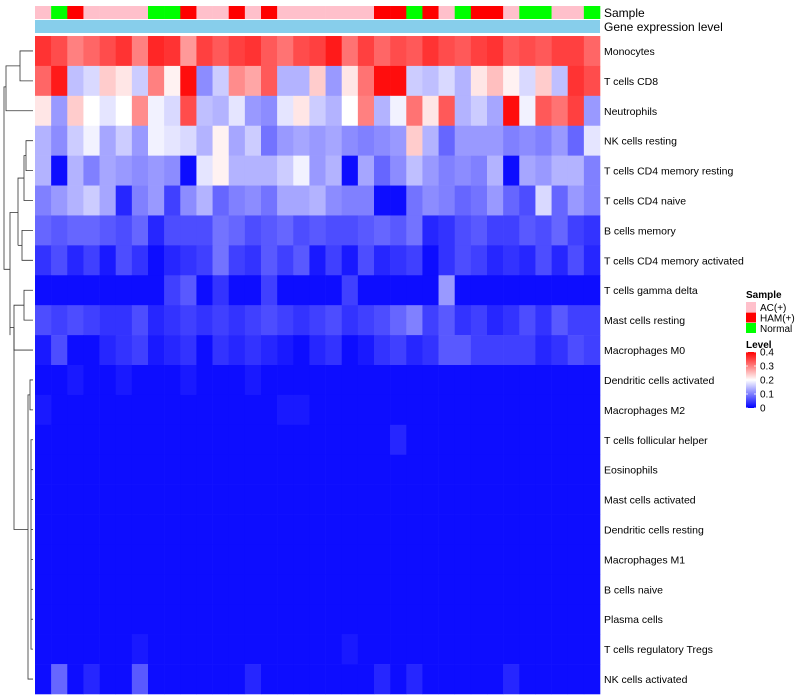 The width and height of the screenshot is (800, 700). I want to click on legend-sample-label: HAM(+), so click(777, 319).